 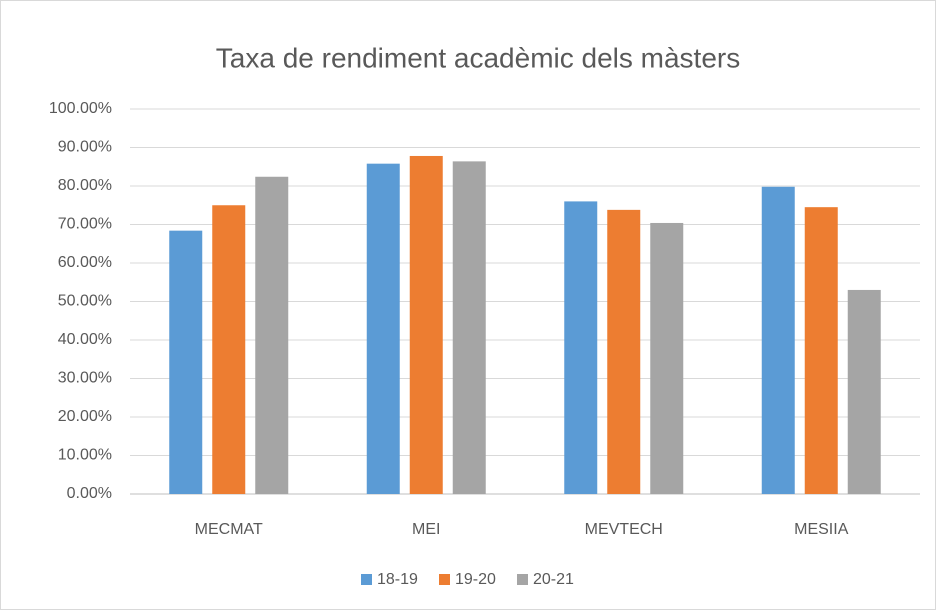 What do you see at coordinates (85, 301) in the screenshot?
I see `y-tick-label: 50.00%` at bounding box center [85, 301].